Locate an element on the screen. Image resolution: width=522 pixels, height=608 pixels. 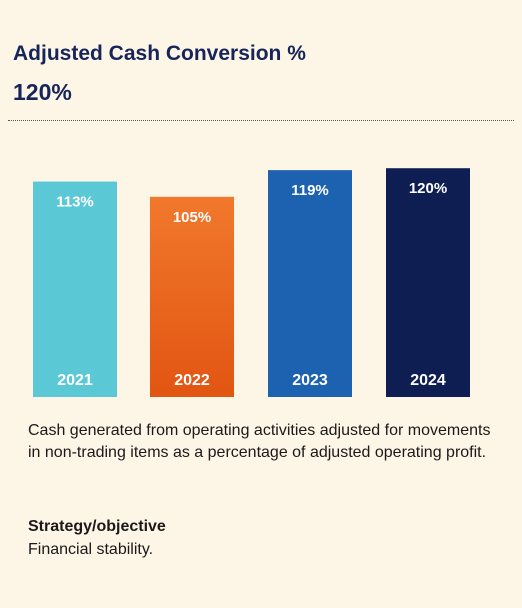
value-label-2022: 105% is located at coordinates (192, 217).